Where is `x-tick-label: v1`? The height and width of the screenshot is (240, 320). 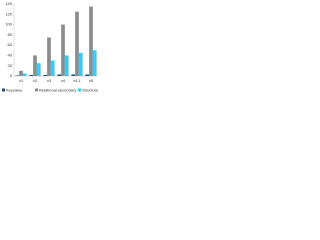
x-tick-label: v1 is located at coordinates (21, 80).